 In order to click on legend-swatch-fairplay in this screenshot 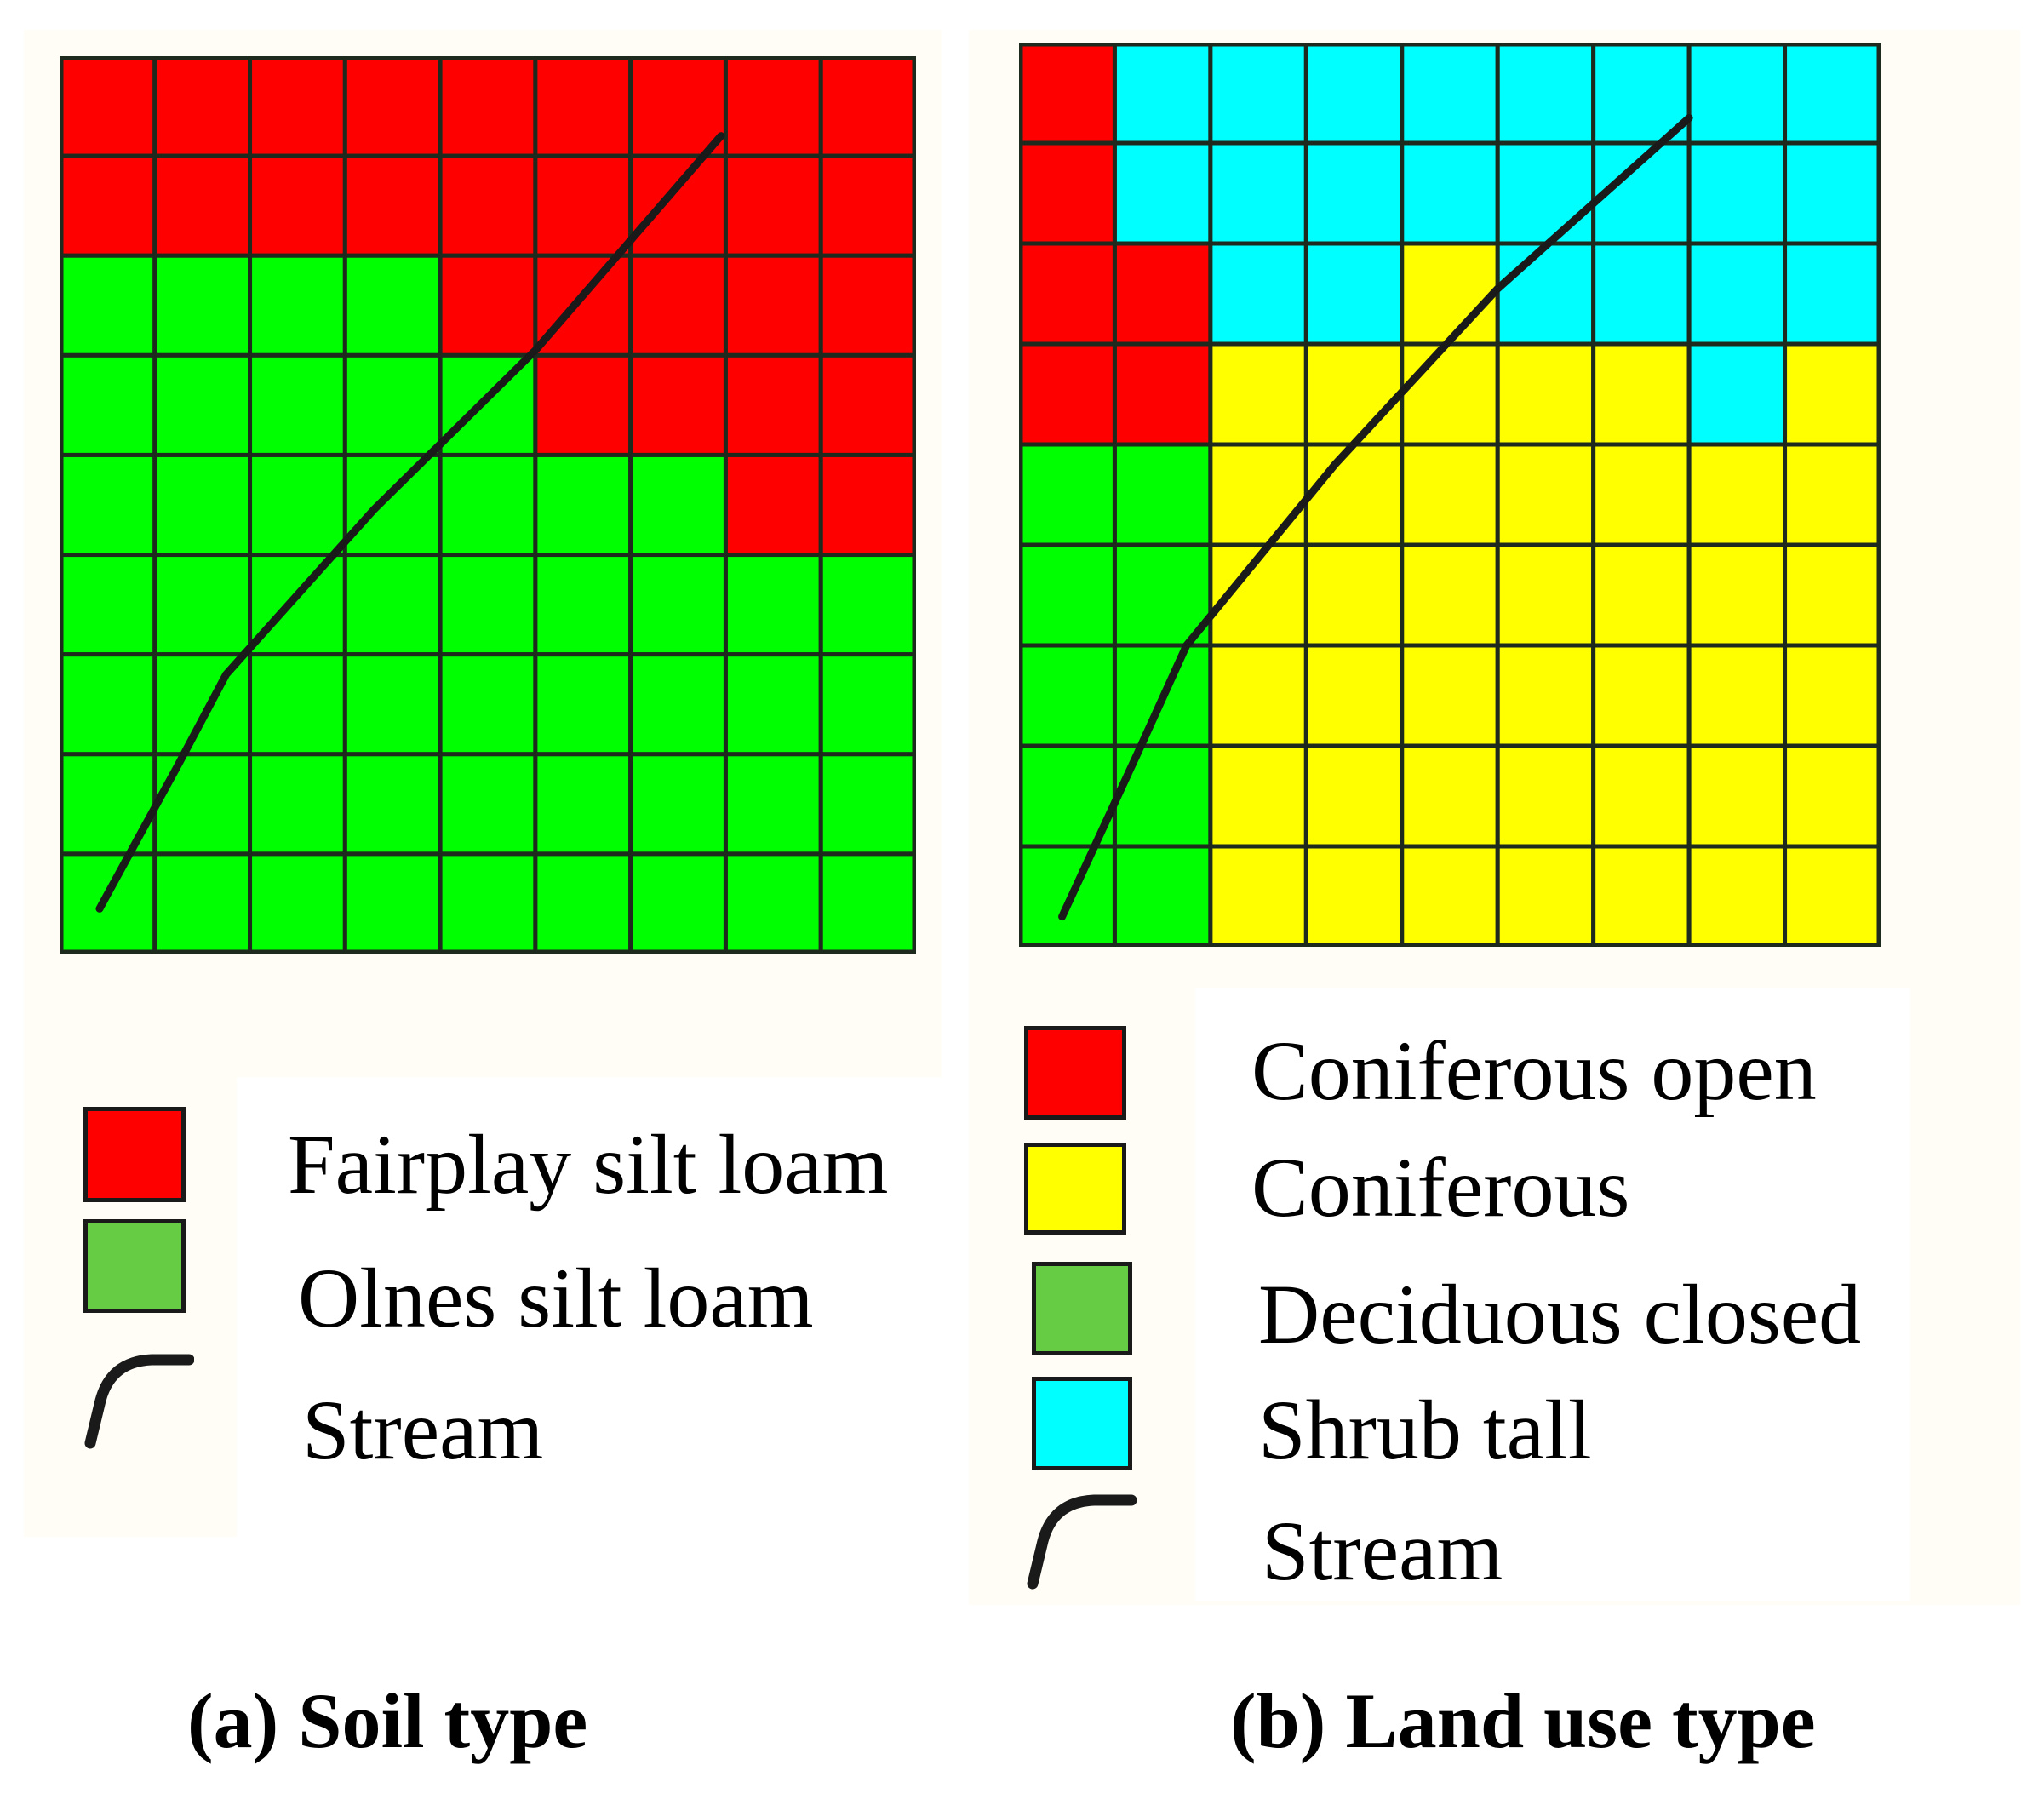, I will do `click(134, 1154)`.